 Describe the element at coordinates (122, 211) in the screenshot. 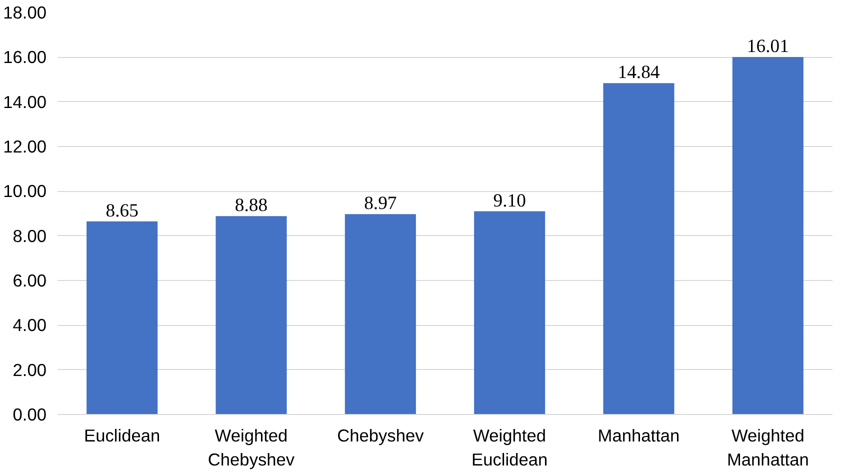

I see `data-label: 8.65` at that location.